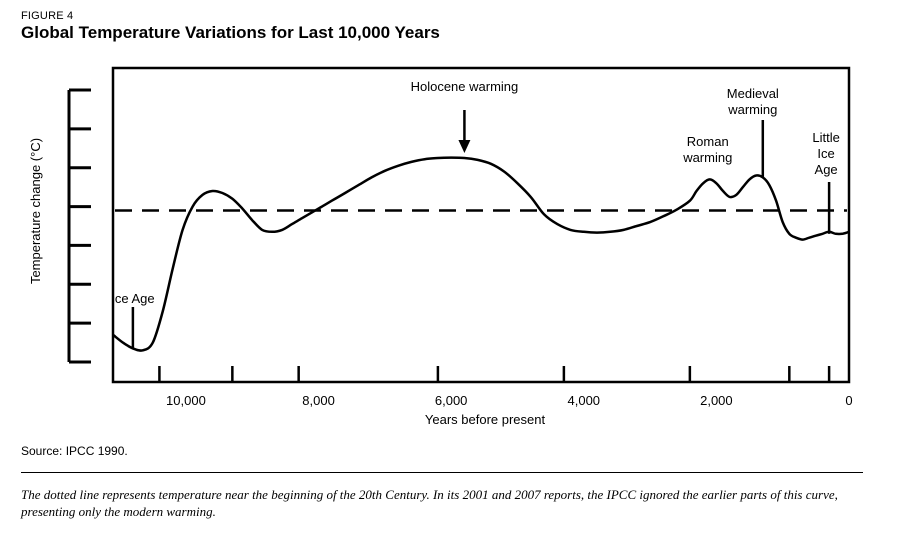 This screenshot has height=545, width=898. What do you see at coordinates (318, 400) in the screenshot?
I see `x-tick-label: 8,000` at bounding box center [318, 400].